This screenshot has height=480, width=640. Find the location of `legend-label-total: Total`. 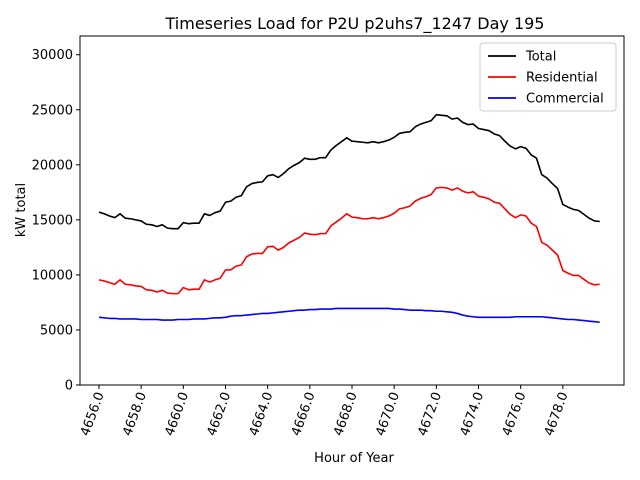

legend-label-total: Total is located at coordinates (540, 57).